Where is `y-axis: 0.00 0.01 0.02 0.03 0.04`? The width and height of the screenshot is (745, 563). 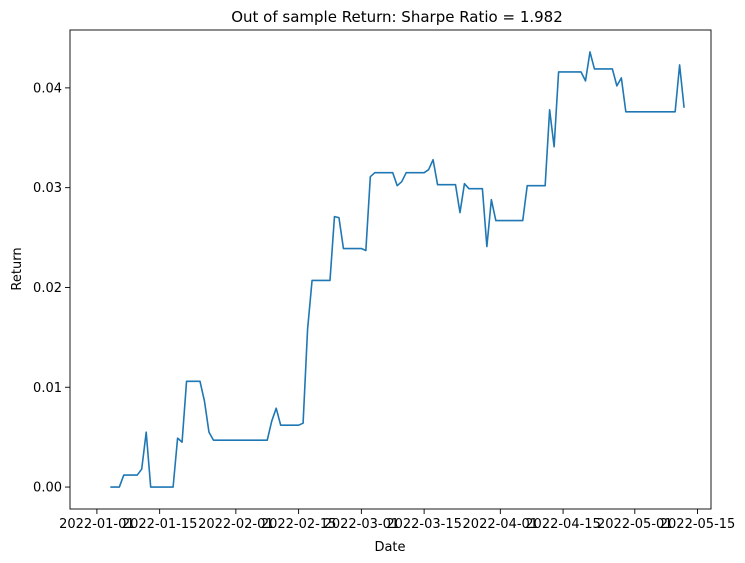 y-axis: 0.00 0.01 0.02 0.03 0.04 is located at coordinates (51, 288).